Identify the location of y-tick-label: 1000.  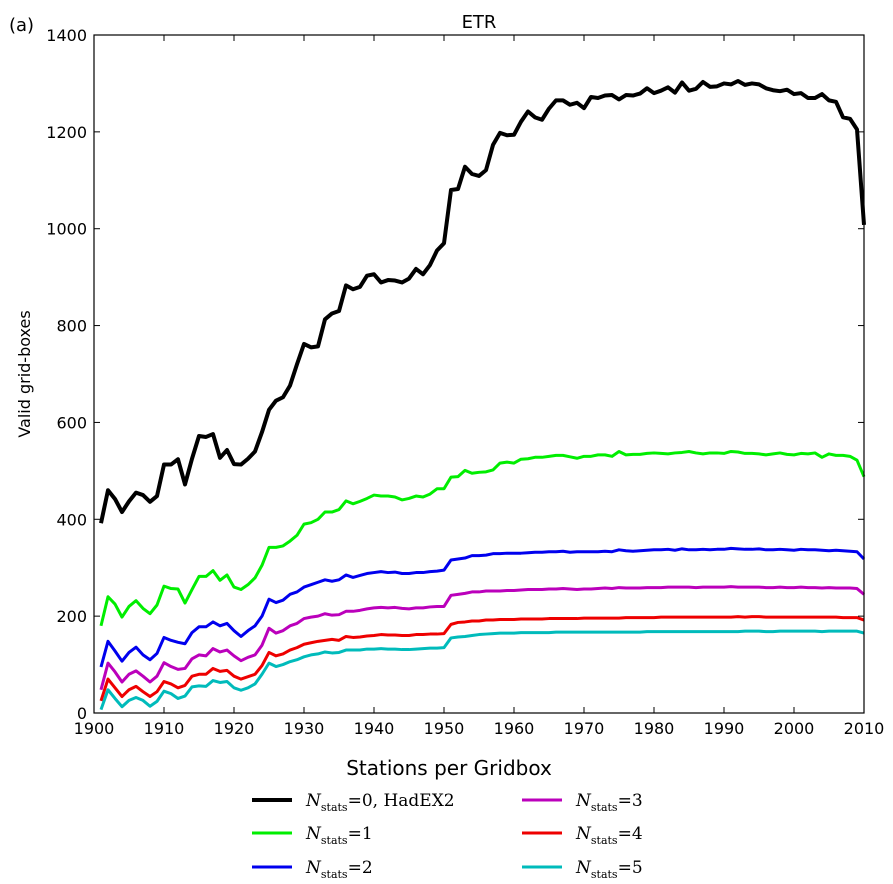
(66, 229).